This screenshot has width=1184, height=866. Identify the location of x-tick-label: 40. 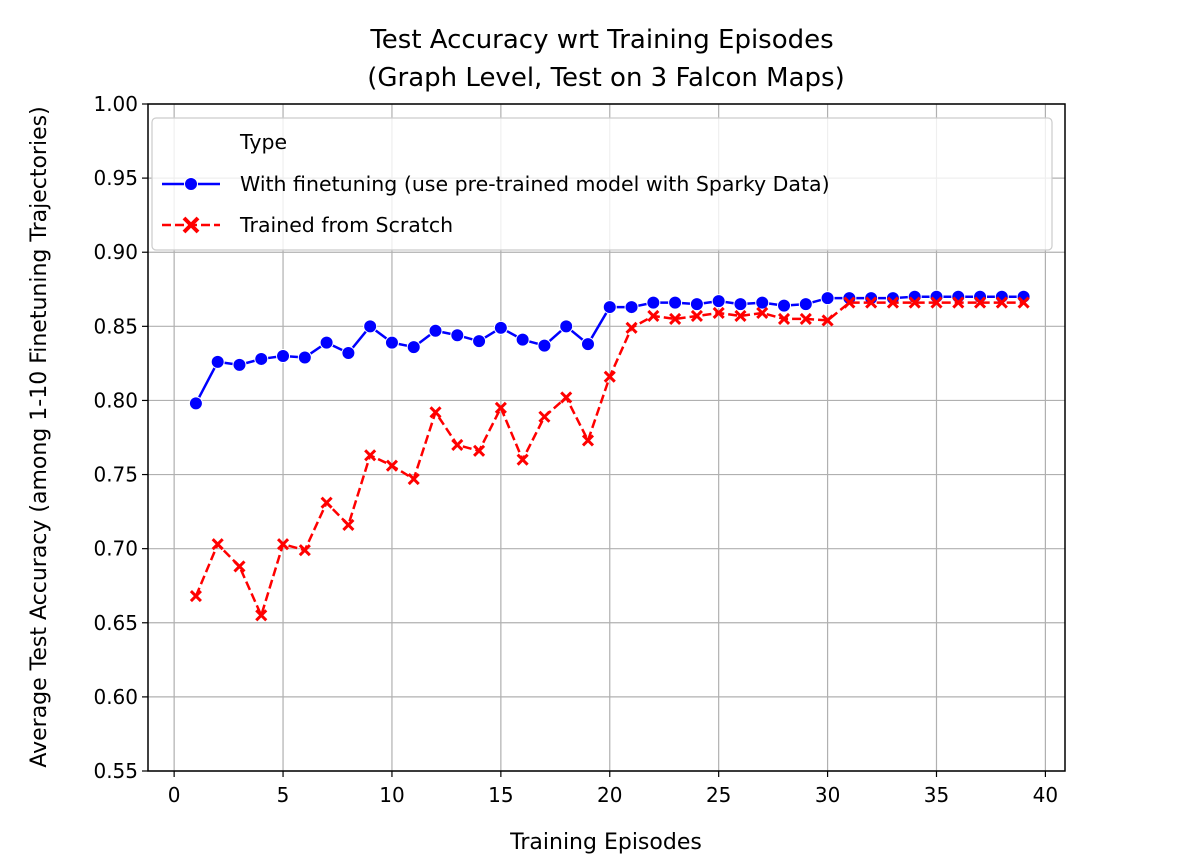
(1045, 795).